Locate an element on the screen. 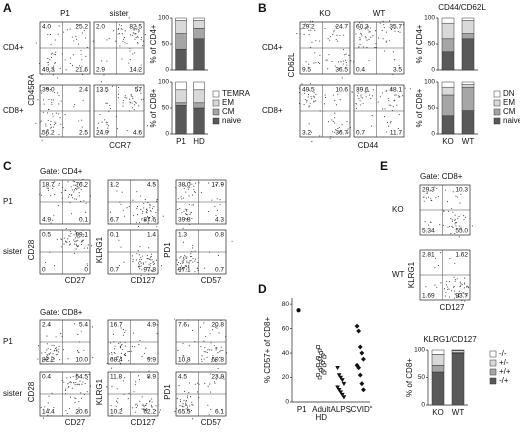 The width and height of the screenshot is (520, 437). quadrant-value: 0.8 is located at coordinates (219, 235).